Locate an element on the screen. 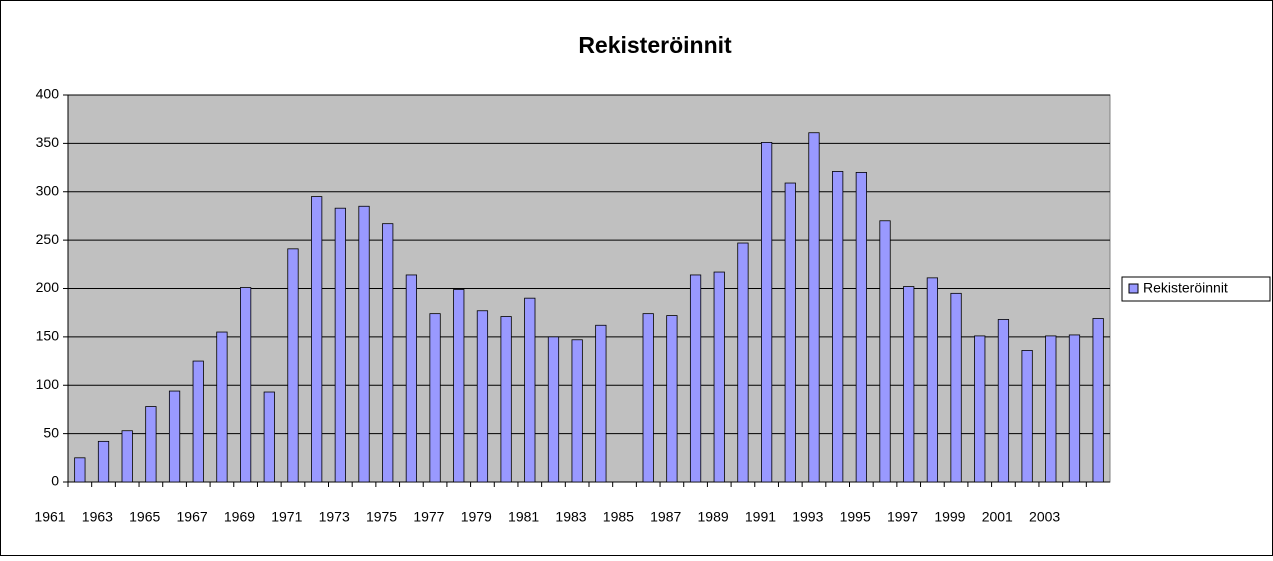 The image size is (1273, 561). x-tick-label: 1979 is located at coordinates (476, 517).